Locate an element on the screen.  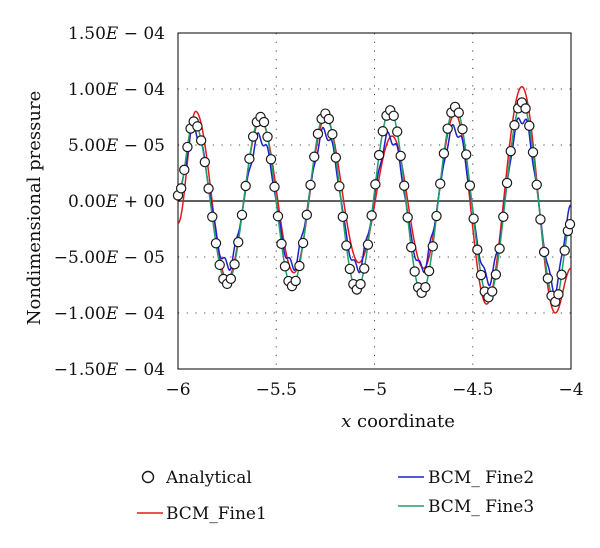
legend-label-fine1: BCM_Fine1 is located at coordinates (216, 514).